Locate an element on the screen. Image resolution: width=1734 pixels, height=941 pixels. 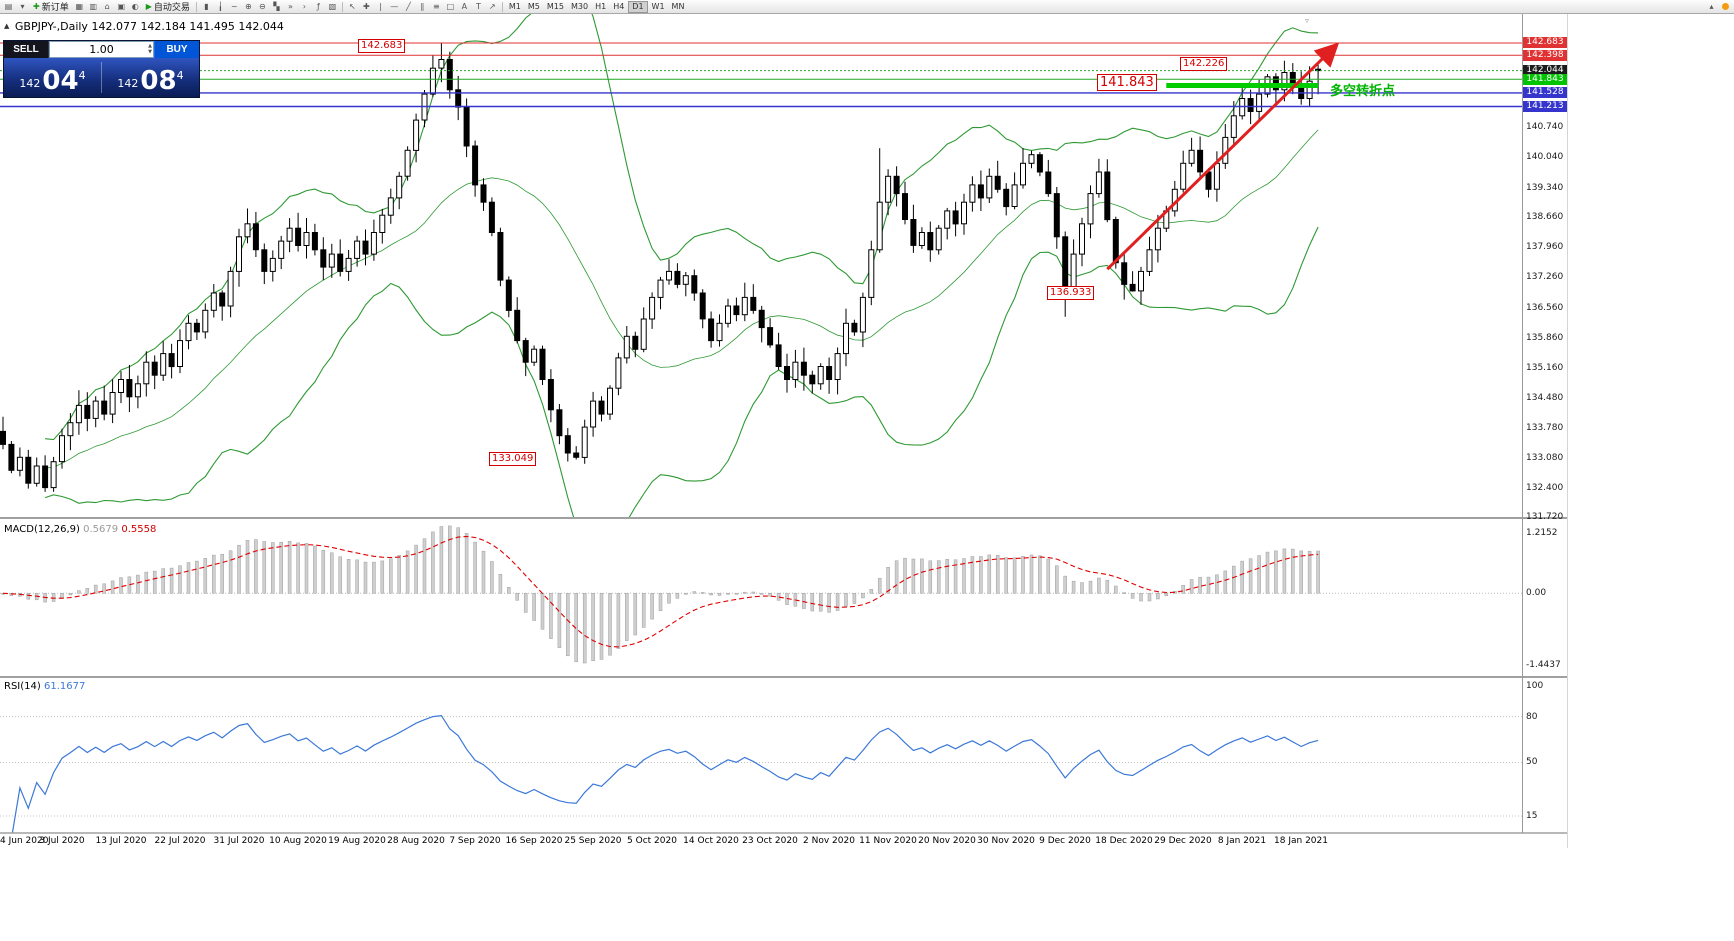
autotrading-button: ▶ 自动交易 is located at coordinates (168, 7).